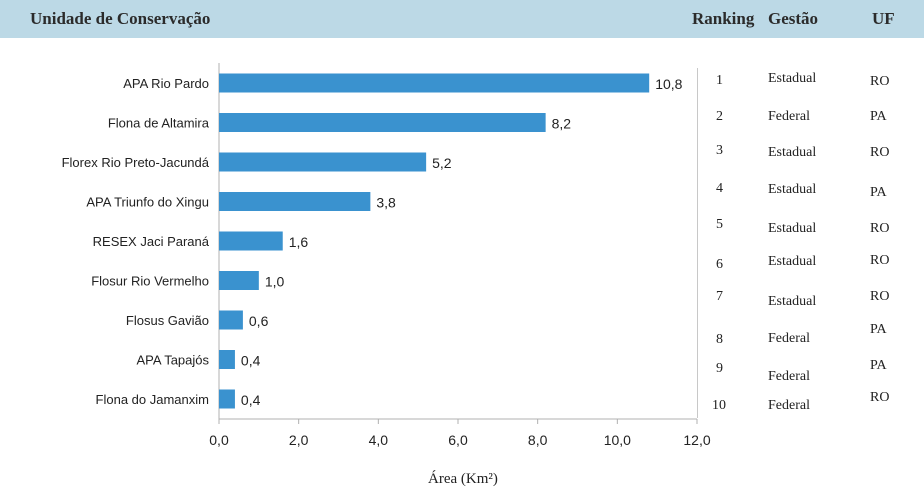  Describe the element at coordinates (719, 339) in the screenshot. I see `ranking-cell: 8` at that location.